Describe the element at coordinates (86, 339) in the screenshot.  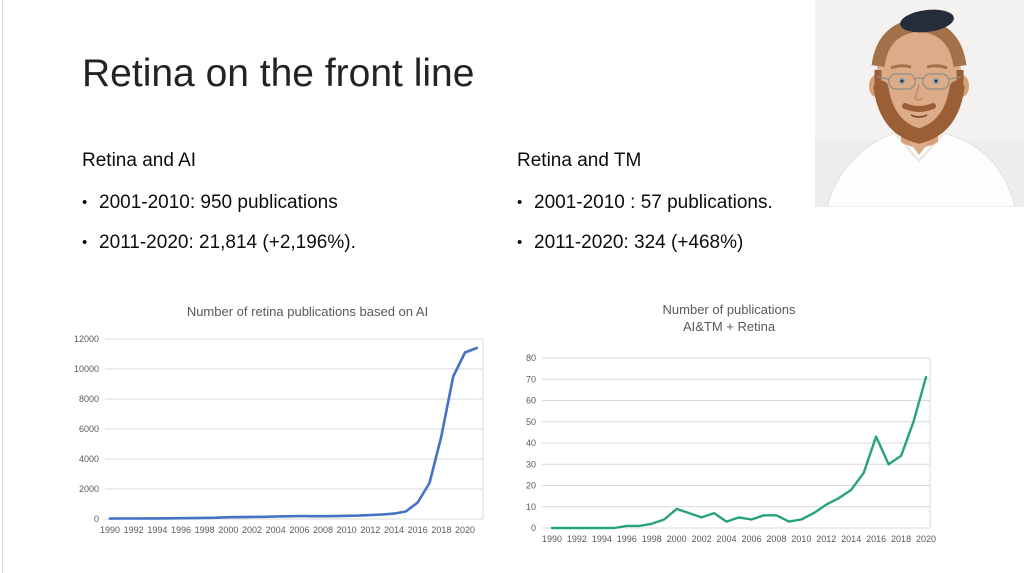
I see `y-tick-label: 12000` at that location.